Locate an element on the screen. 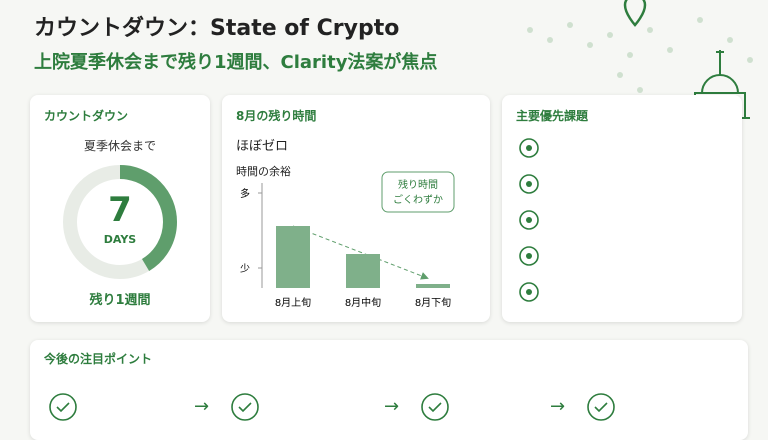  x-tick-label: 8月下旬 is located at coordinates (433, 302).